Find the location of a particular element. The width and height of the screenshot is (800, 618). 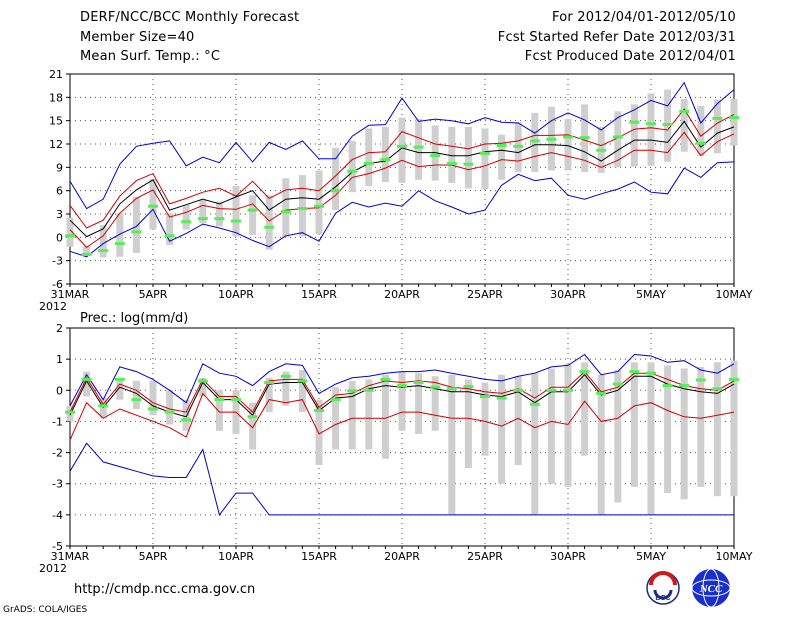

y-tick-label: -1 is located at coordinates (57, 421).